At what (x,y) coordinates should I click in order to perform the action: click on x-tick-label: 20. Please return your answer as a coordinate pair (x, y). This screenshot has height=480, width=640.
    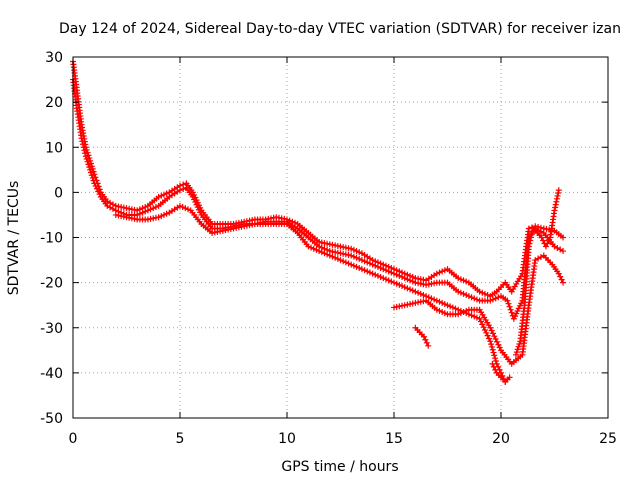
    Looking at the image, I should click on (501, 439).